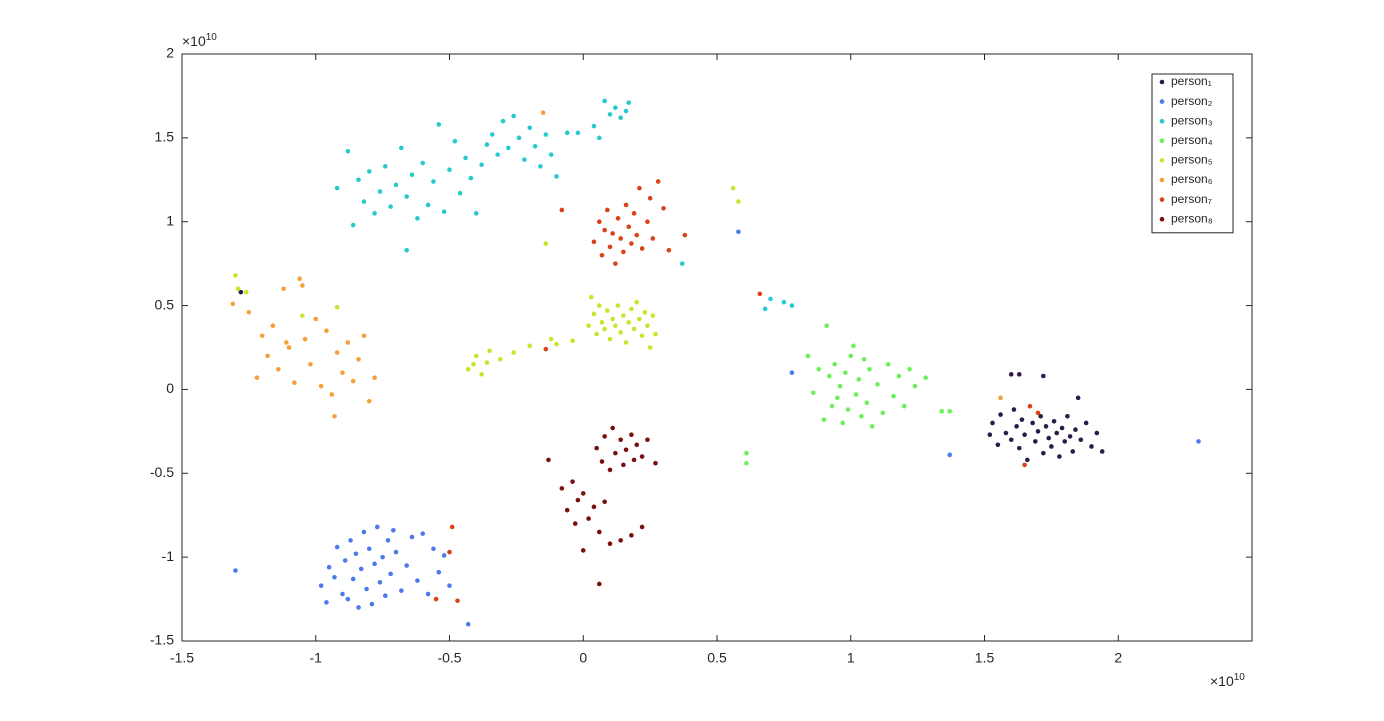 The image size is (1384, 721). I want to click on y-tick-label: 0.5, so click(165, 304).